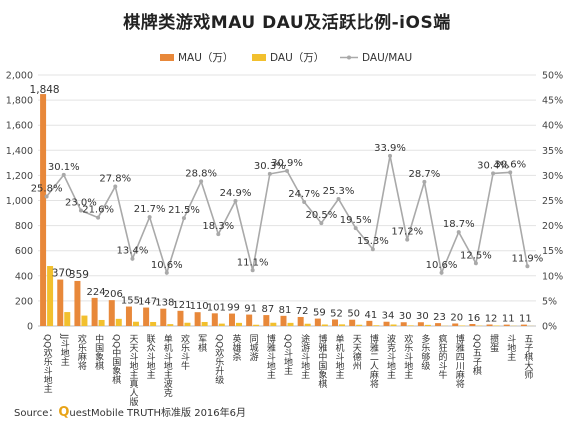  I want to click on mau-value-label: 41, so click(370, 315).